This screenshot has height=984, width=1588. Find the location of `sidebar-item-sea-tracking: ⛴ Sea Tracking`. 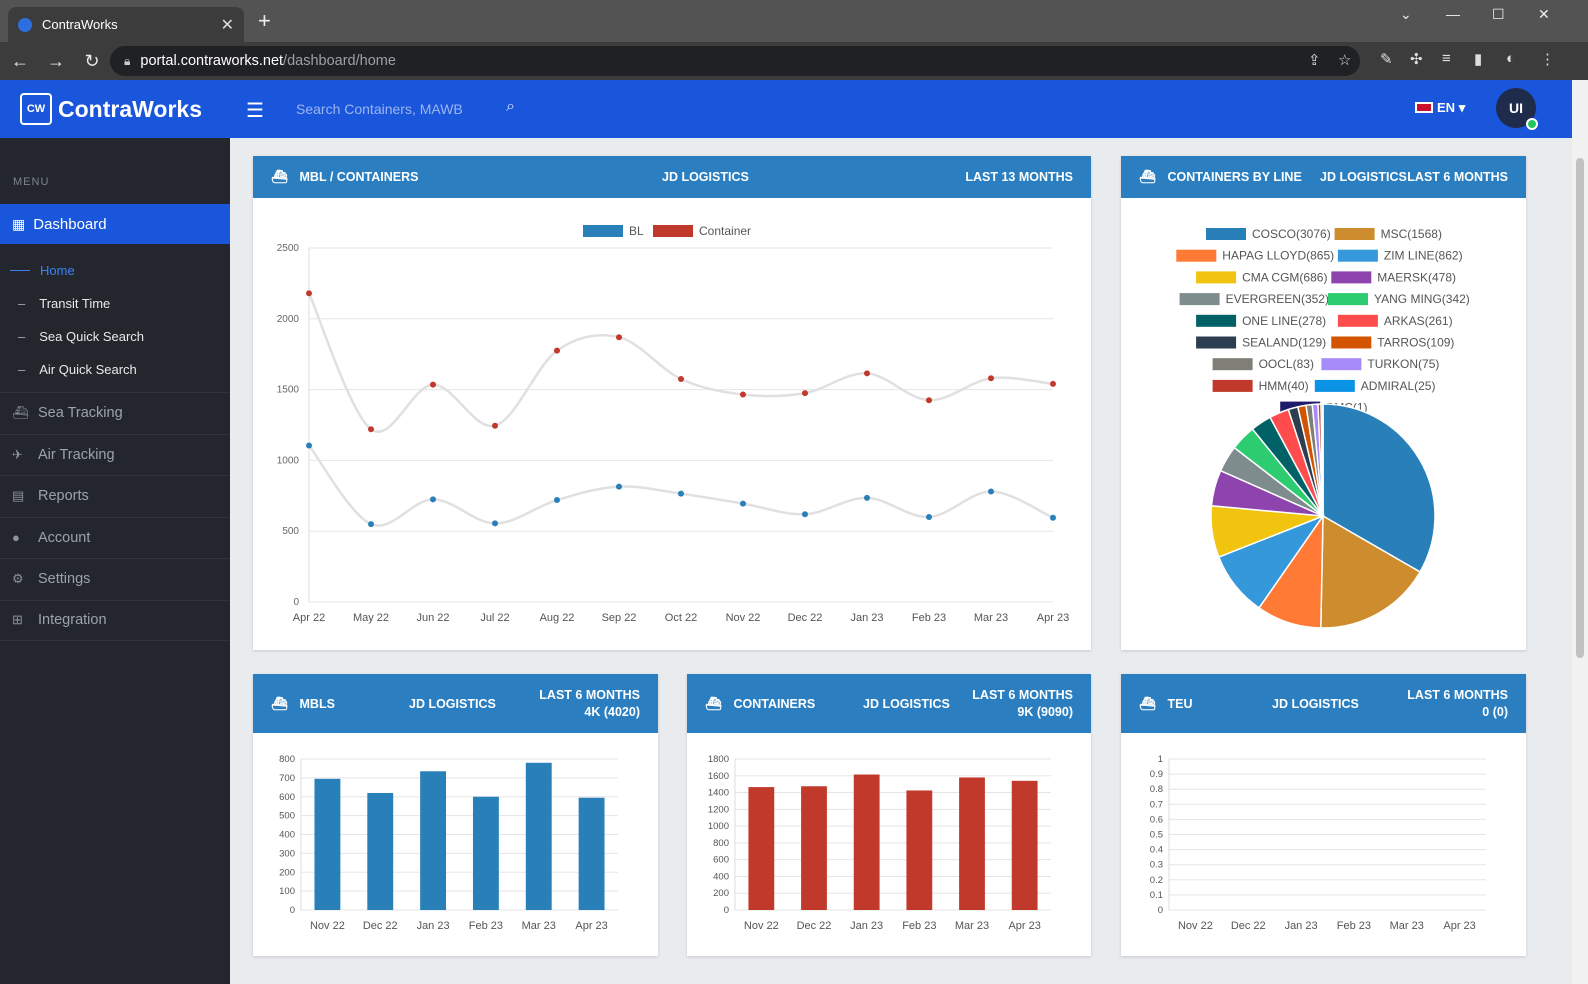

sidebar-item-sea-tracking: ⛴ Sea Tracking is located at coordinates (115, 413).